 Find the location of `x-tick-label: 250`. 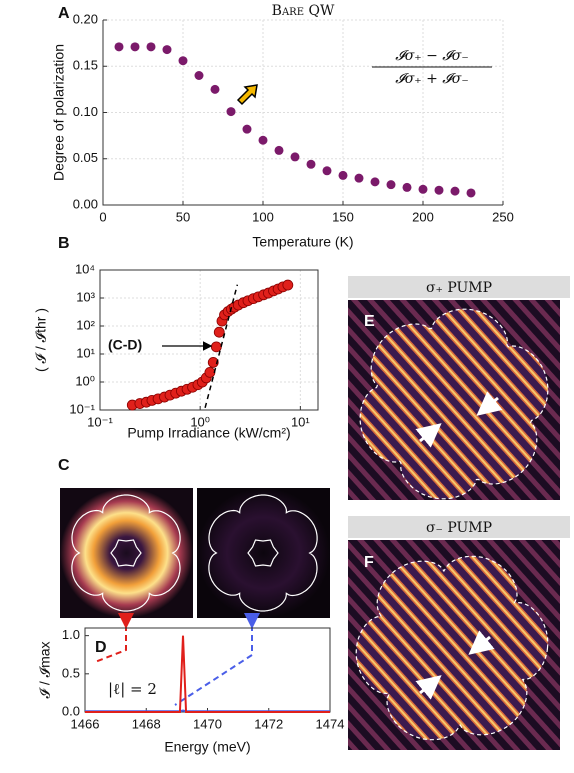

x-tick-label: 250 is located at coordinates (503, 216).